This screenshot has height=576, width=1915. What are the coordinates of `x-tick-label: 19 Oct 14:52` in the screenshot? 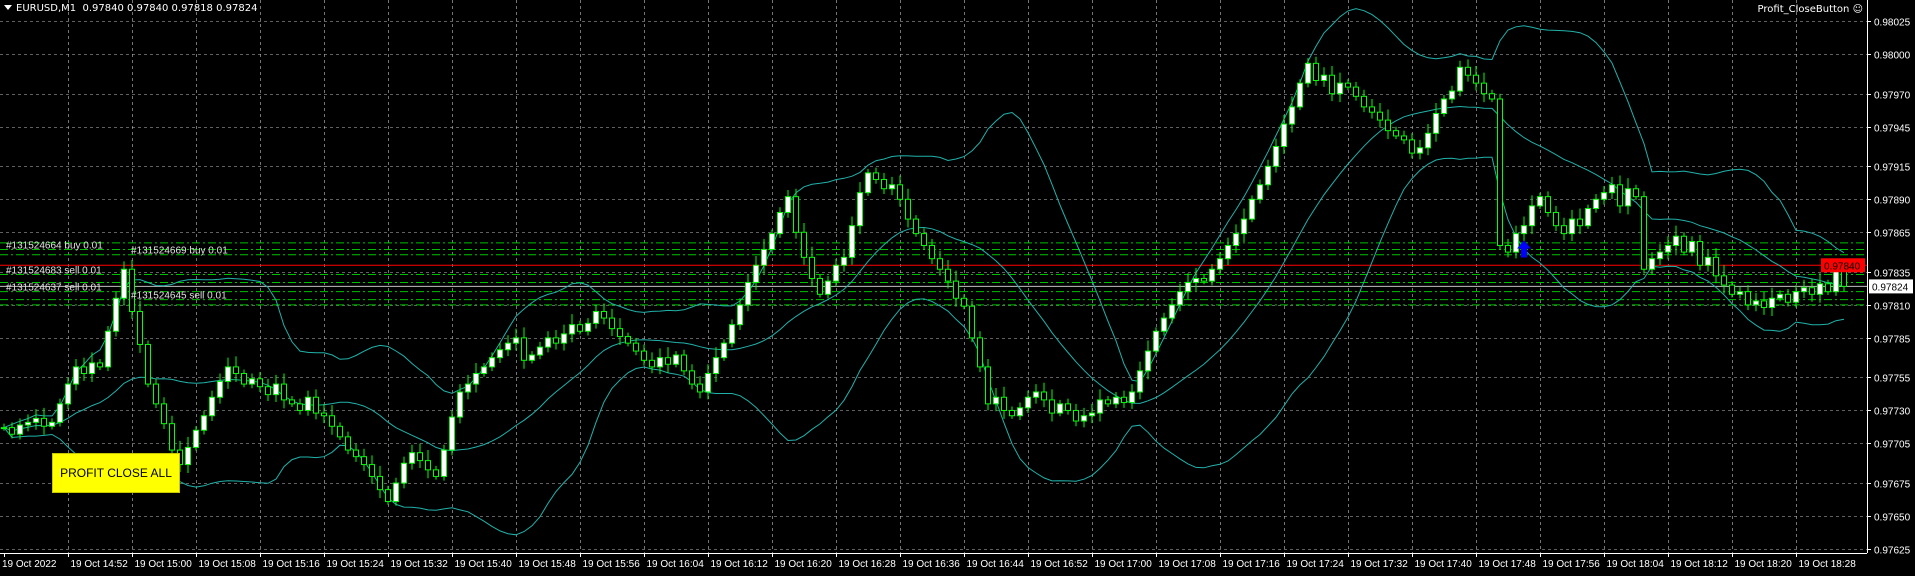 It's located at (100, 564).